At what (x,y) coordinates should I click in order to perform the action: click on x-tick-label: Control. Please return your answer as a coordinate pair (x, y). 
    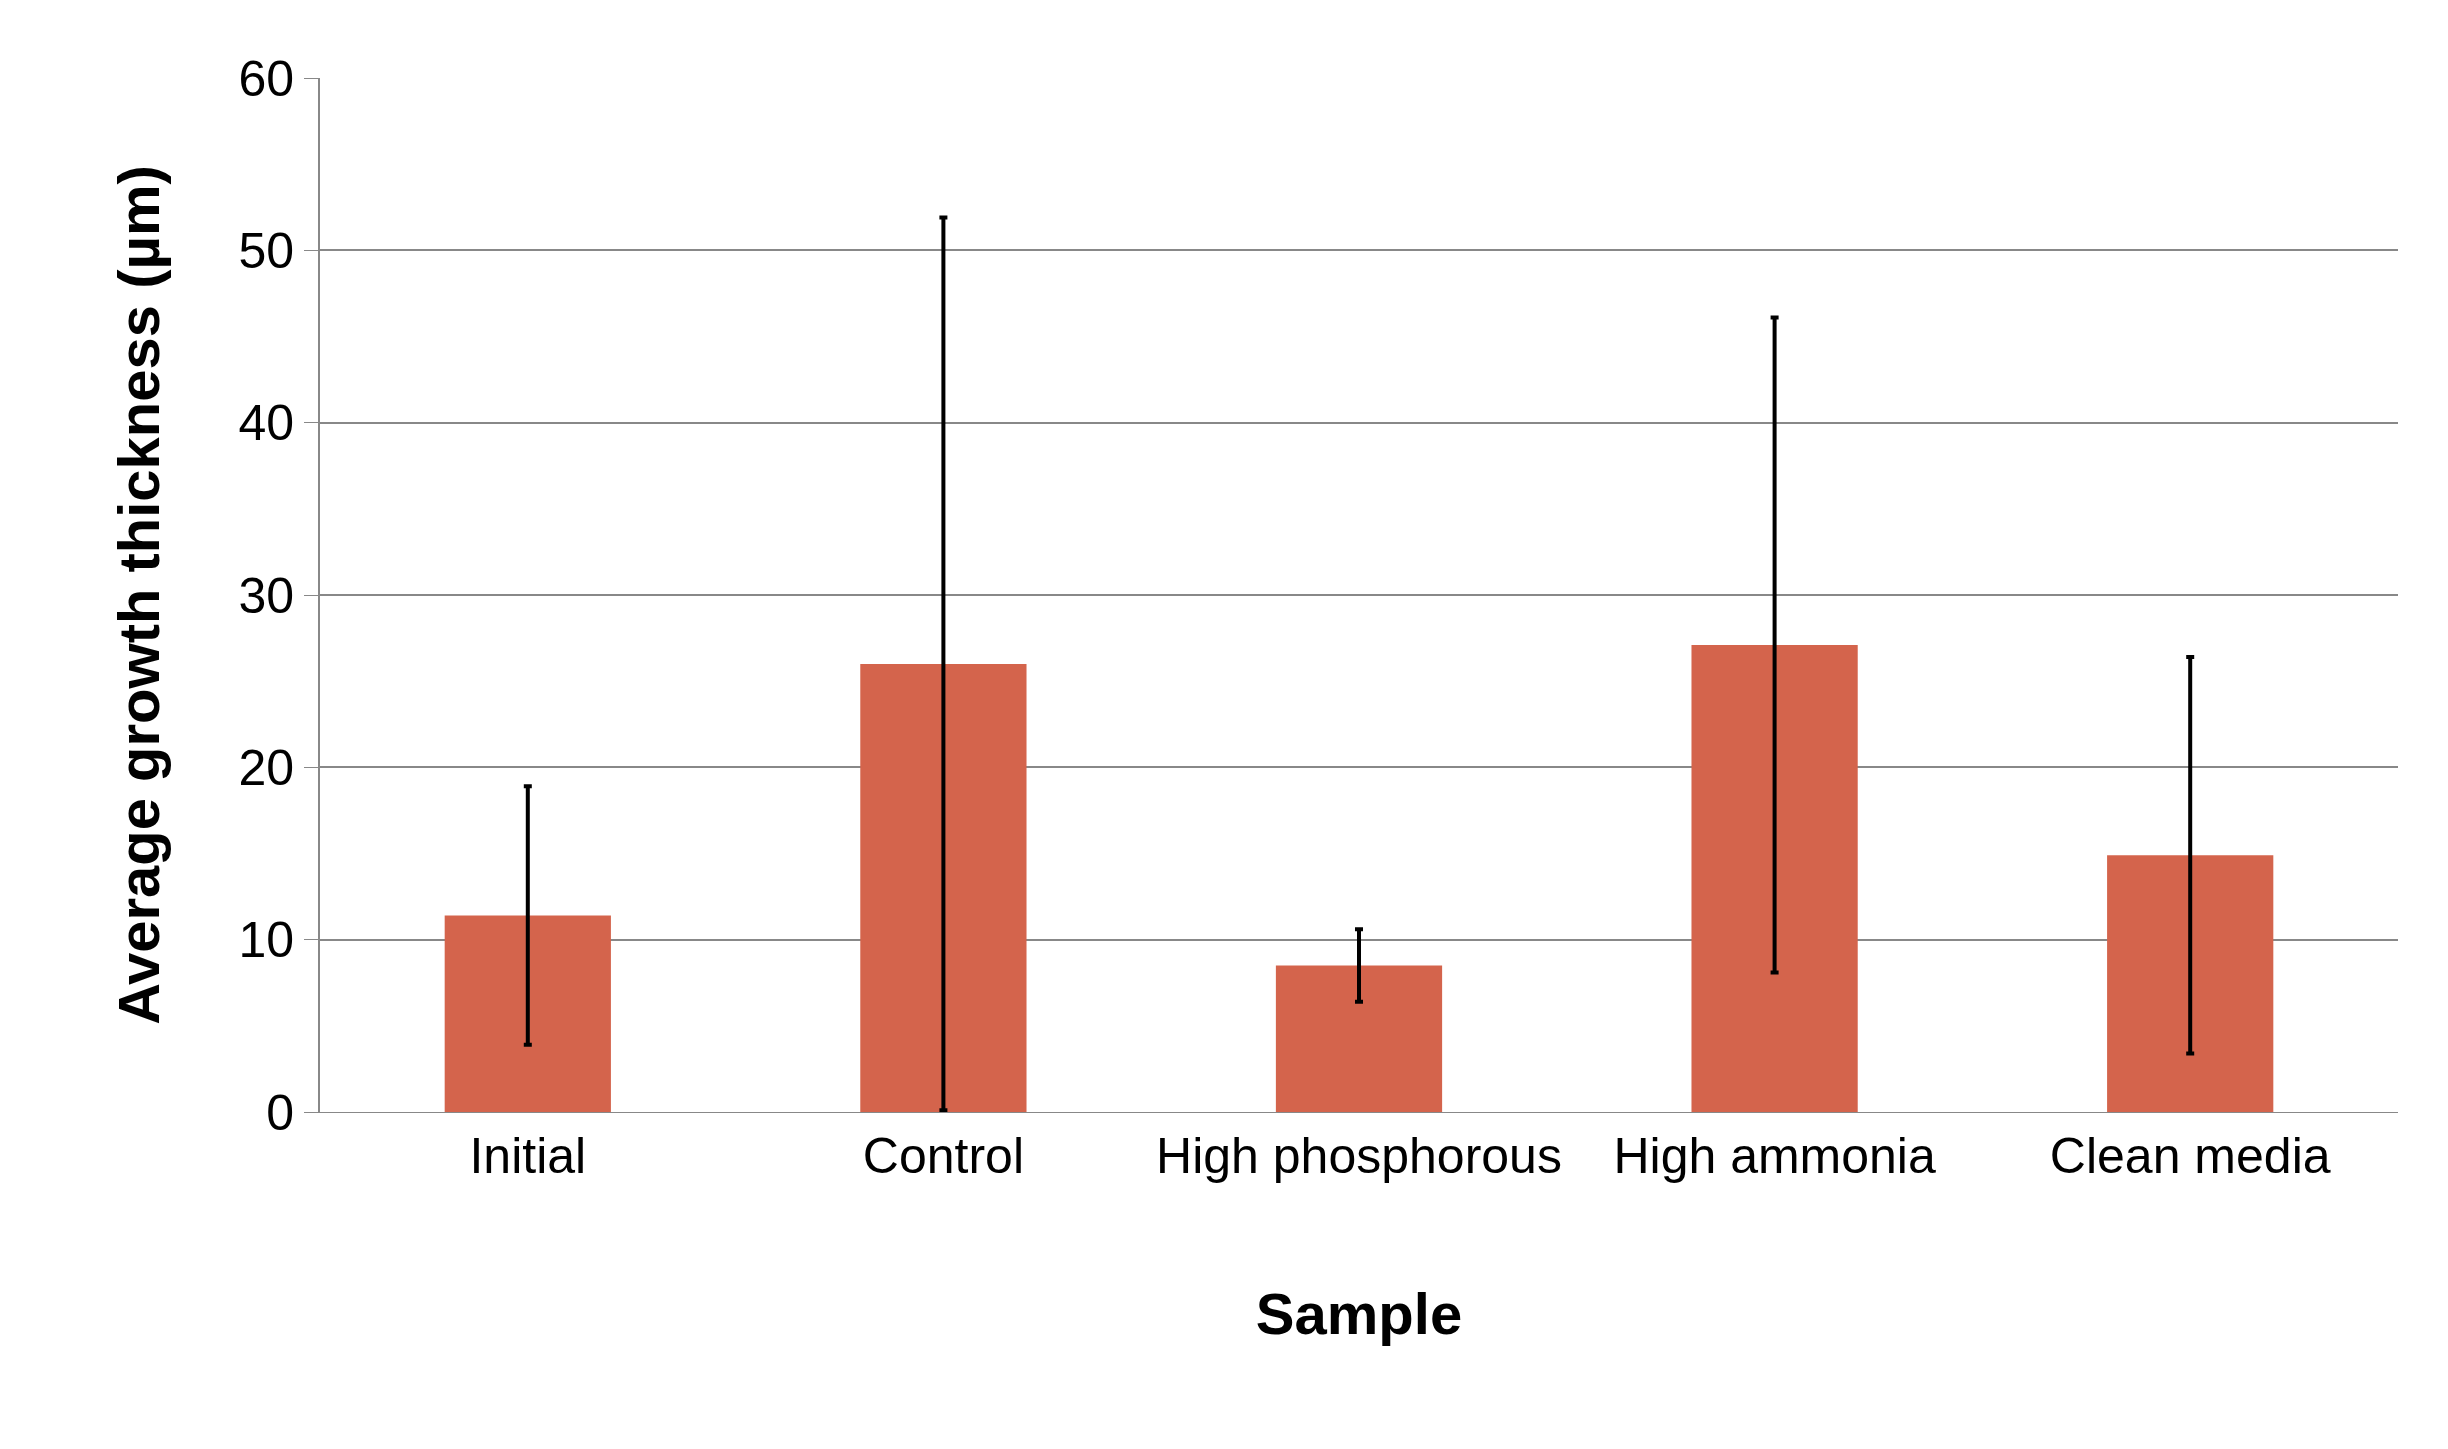
    Looking at the image, I should click on (943, 1156).